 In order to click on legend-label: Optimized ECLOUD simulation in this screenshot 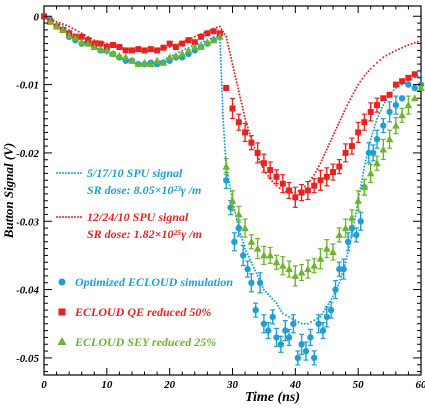, I will do `click(154, 282)`.